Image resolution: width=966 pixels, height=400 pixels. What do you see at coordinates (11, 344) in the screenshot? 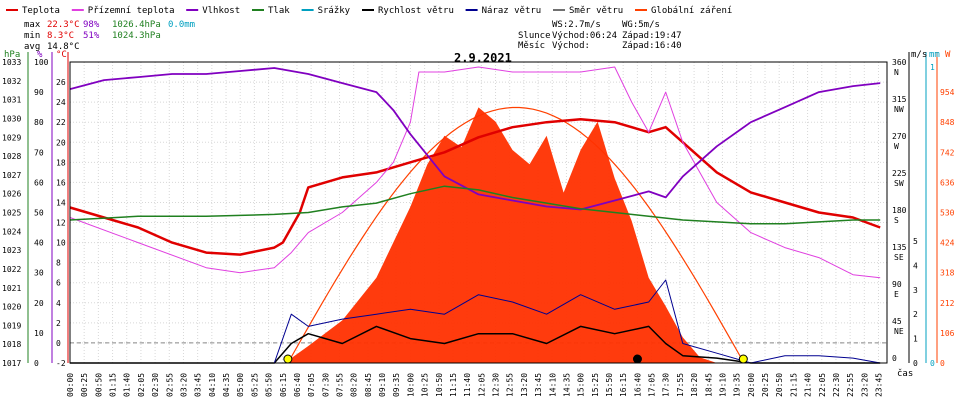
I see `y-tick-label: 1018` at bounding box center [11, 344].